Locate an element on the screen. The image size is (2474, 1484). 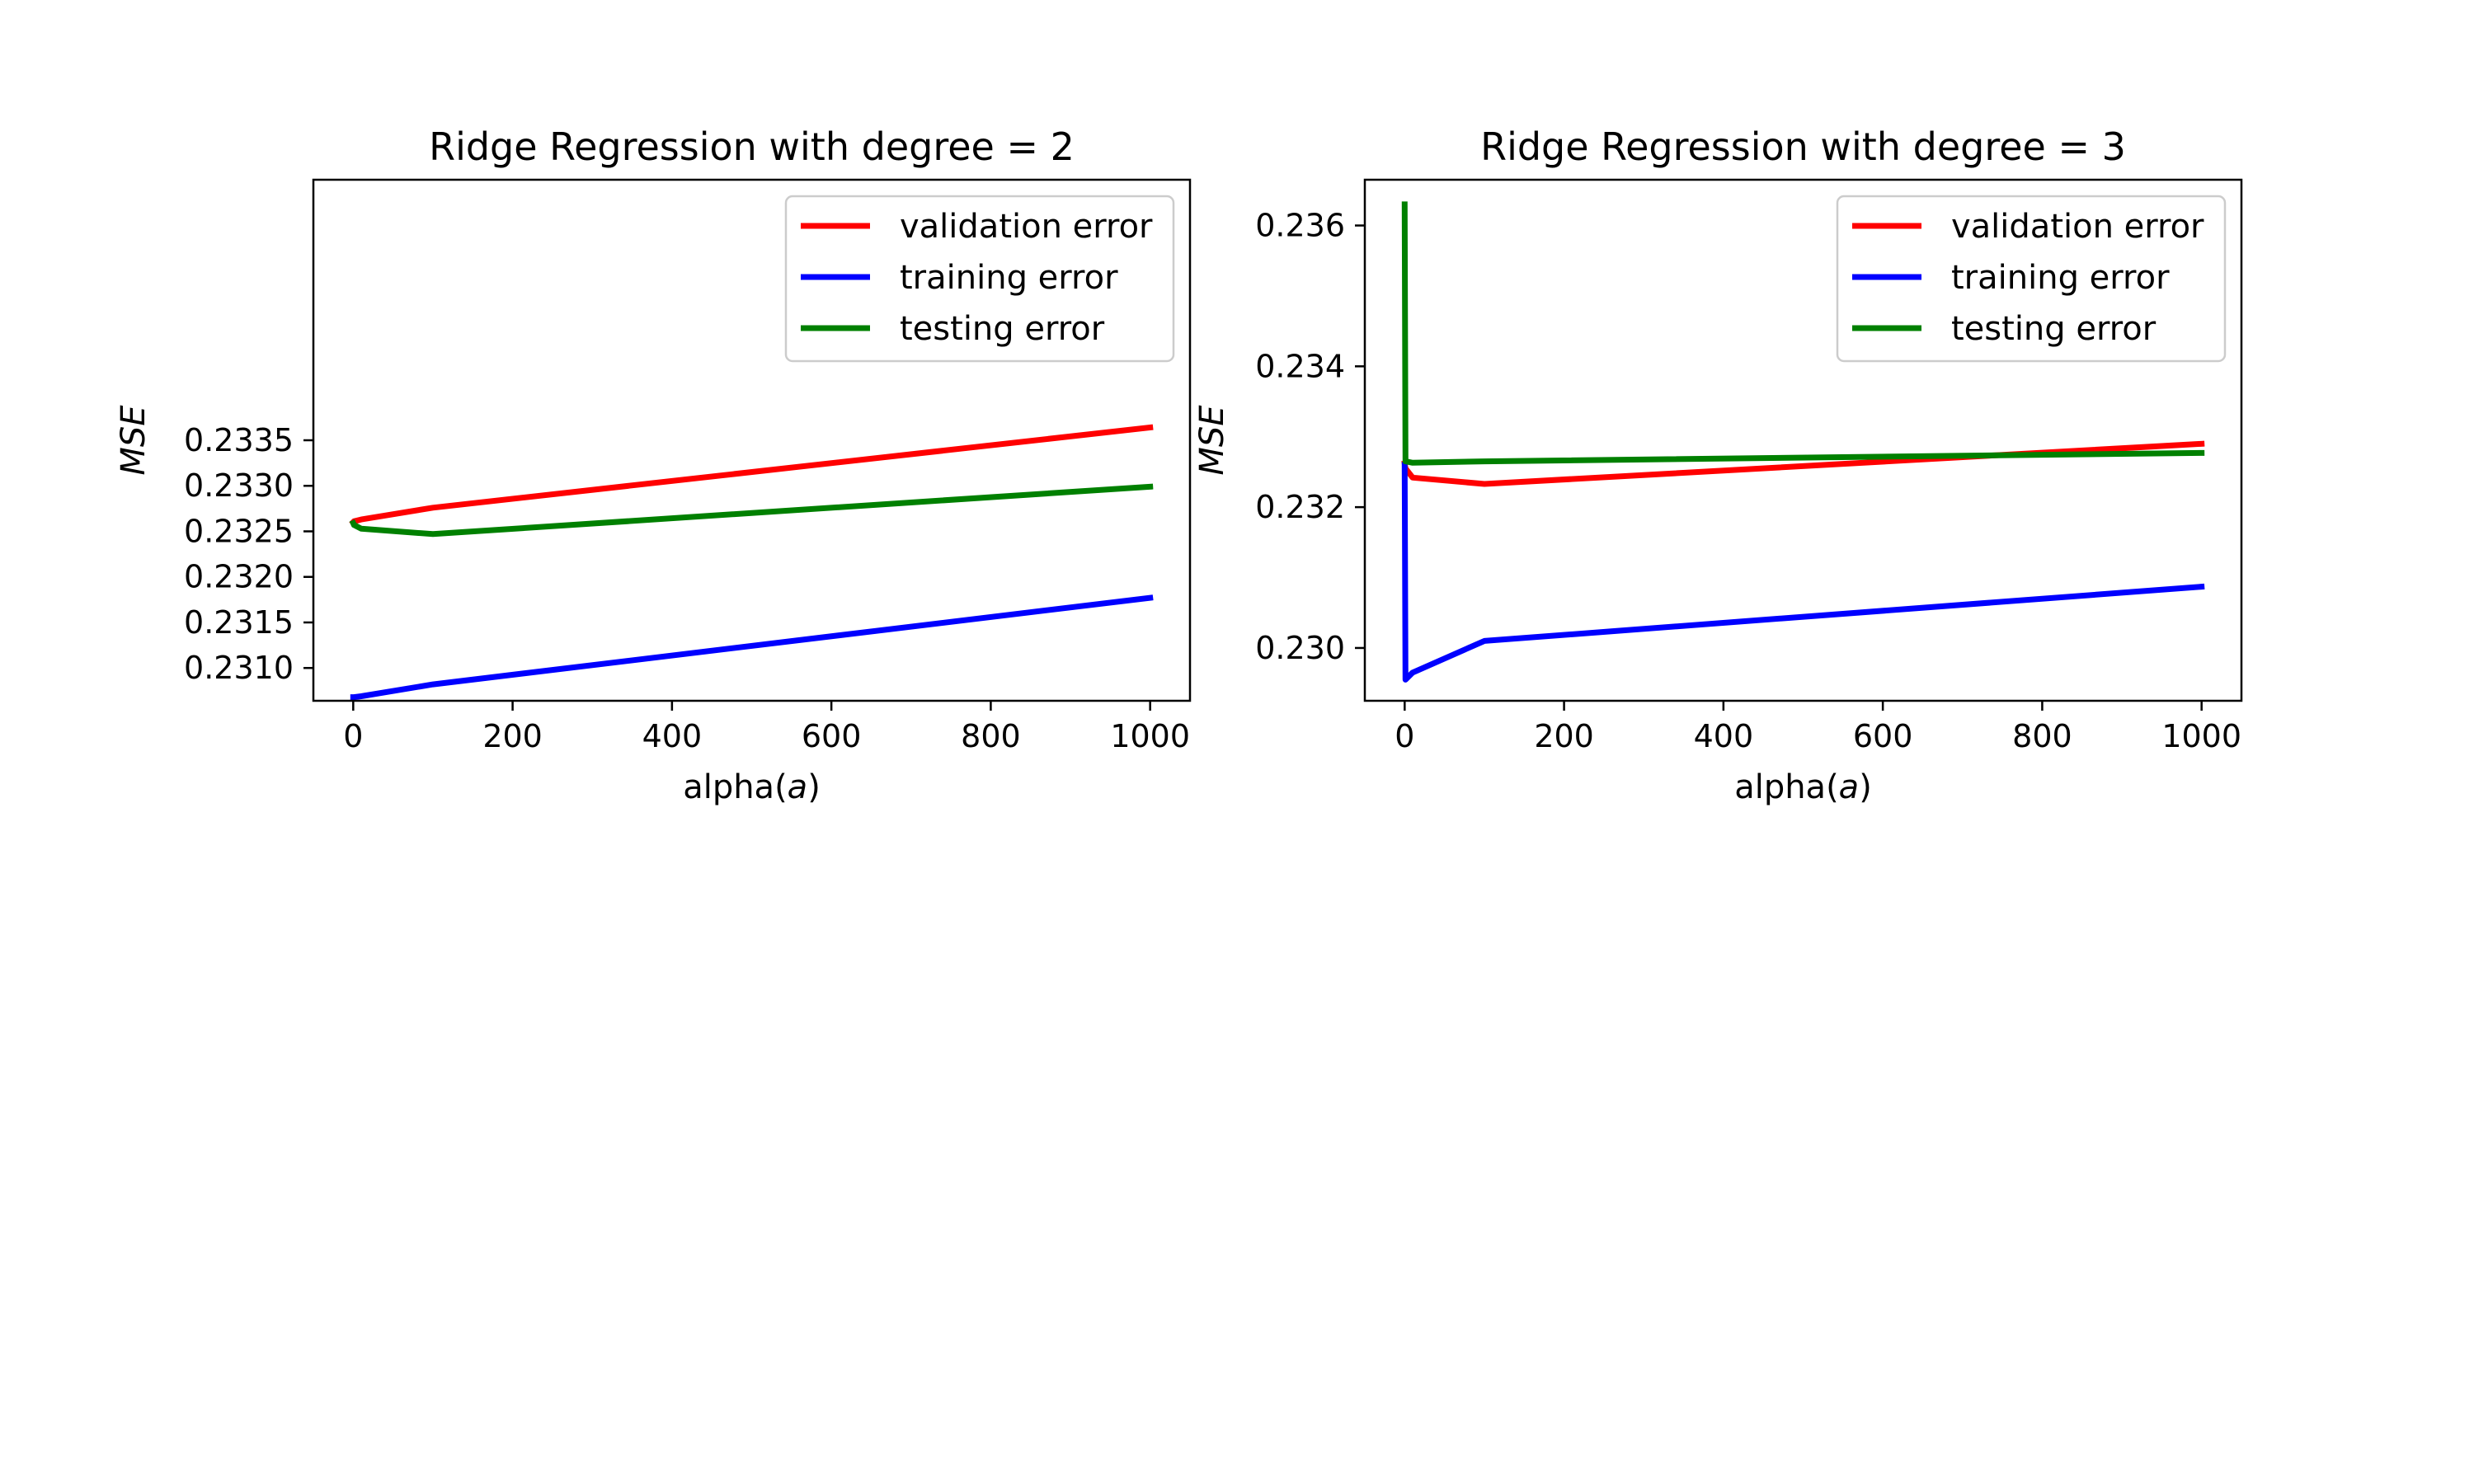
y-tick-label: 0.232 is located at coordinates (1300, 507).